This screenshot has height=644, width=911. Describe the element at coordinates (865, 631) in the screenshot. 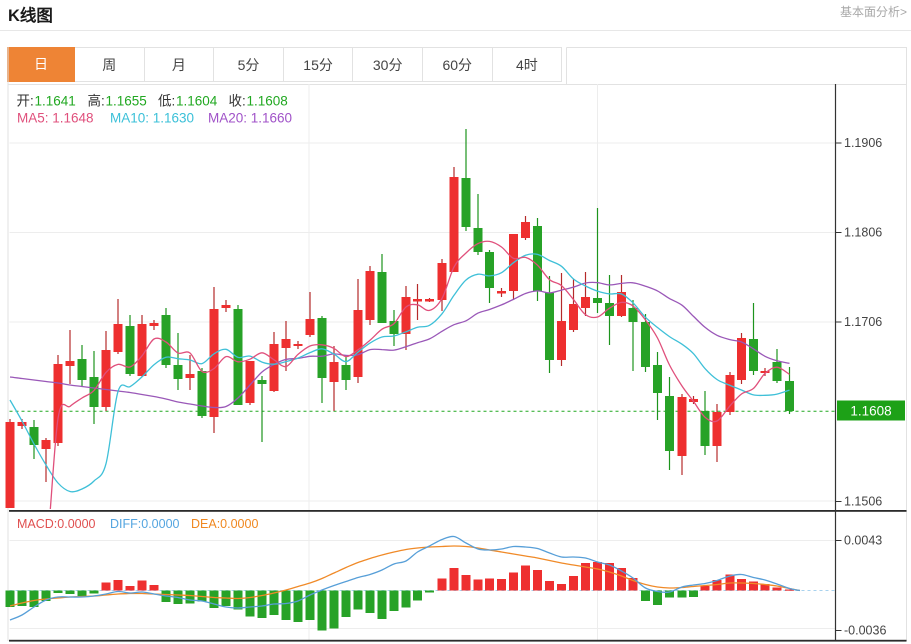

I see `svg-text: -0.0036` at that location.